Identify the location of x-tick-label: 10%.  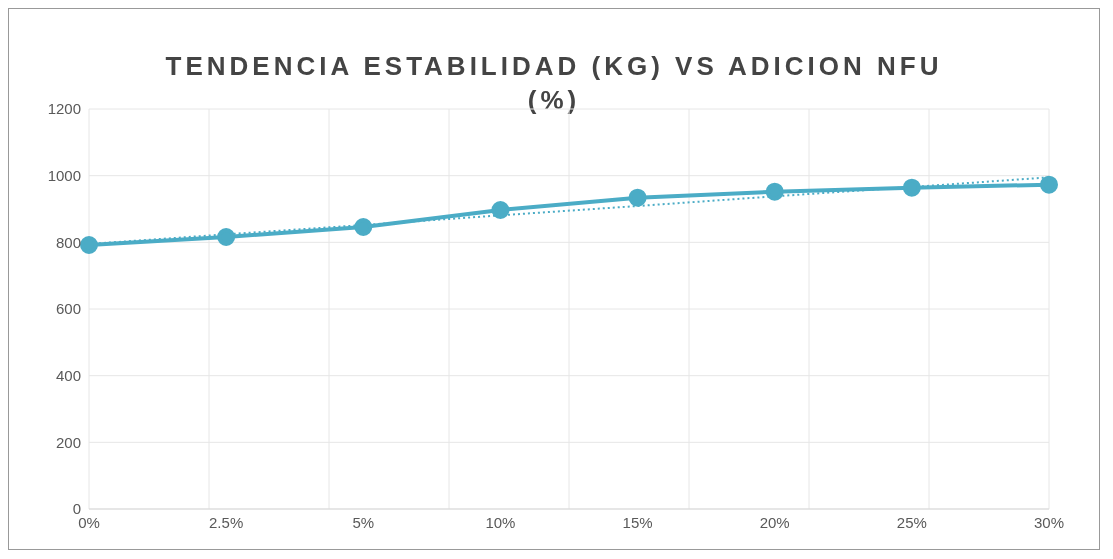
(500, 522).